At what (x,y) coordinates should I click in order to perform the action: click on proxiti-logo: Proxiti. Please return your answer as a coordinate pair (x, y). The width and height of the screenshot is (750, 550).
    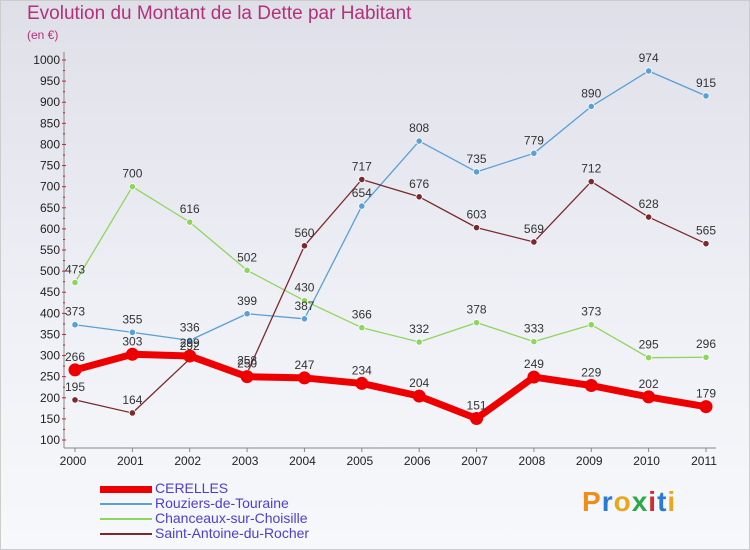
    Looking at the image, I should click on (629, 501).